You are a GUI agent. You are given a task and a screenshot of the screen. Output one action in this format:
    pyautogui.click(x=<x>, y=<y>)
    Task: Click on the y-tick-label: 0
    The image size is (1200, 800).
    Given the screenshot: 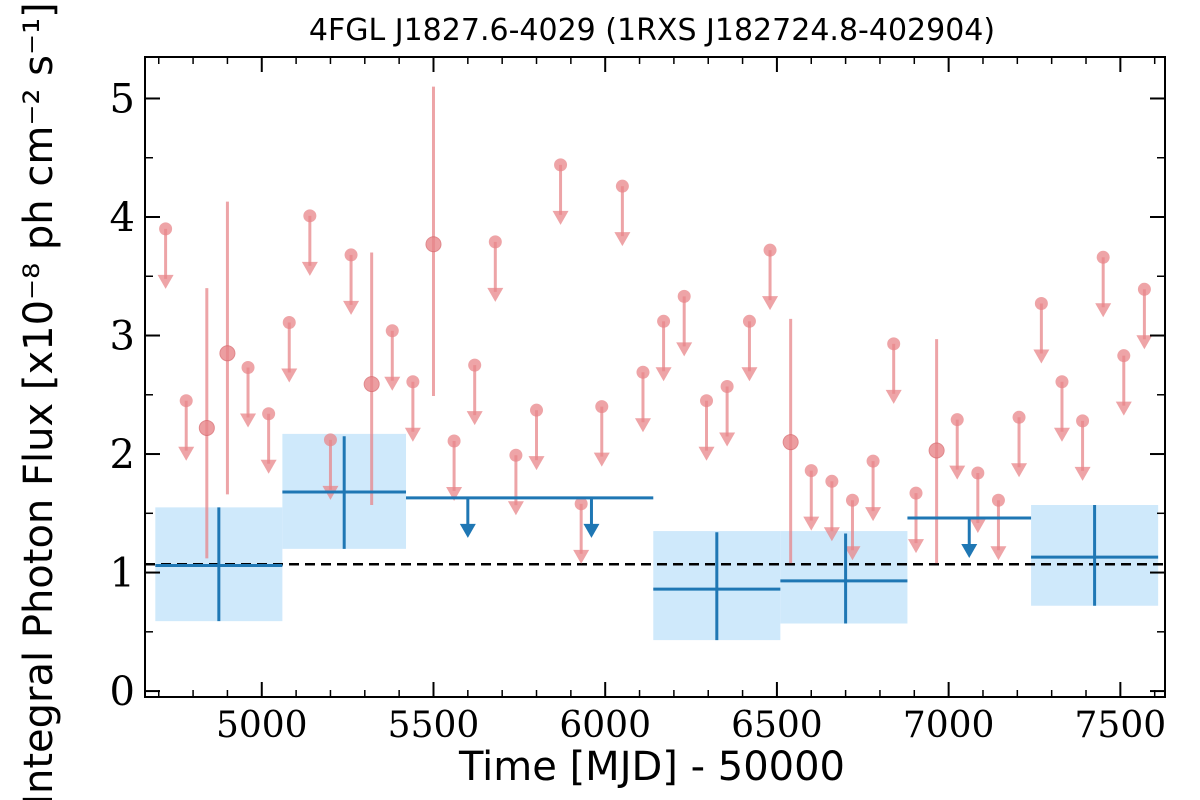 What is the action you would take?
    pyautogui.click(x=122, y=692)
    